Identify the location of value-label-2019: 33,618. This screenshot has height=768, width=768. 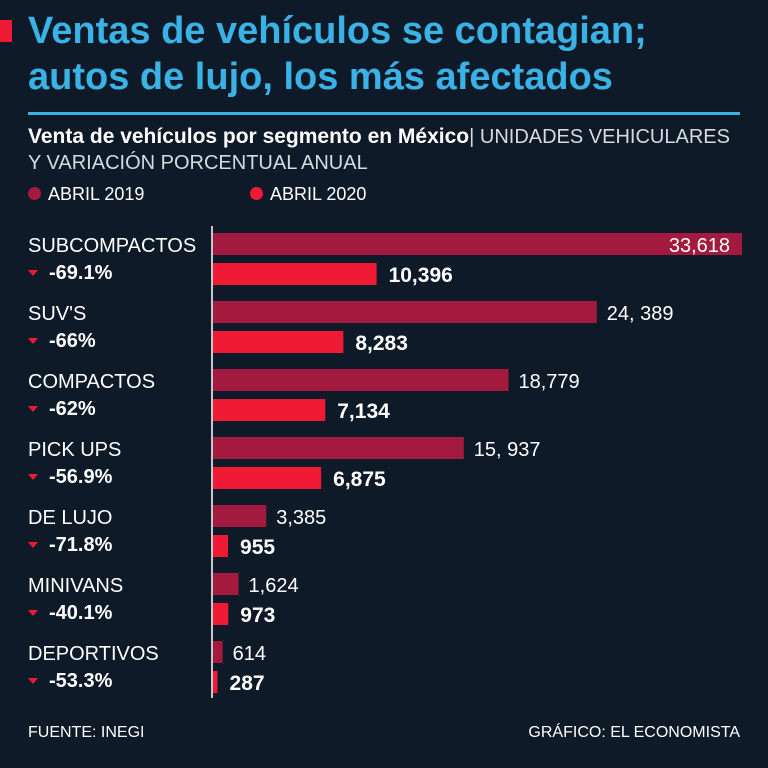
(699, 246).